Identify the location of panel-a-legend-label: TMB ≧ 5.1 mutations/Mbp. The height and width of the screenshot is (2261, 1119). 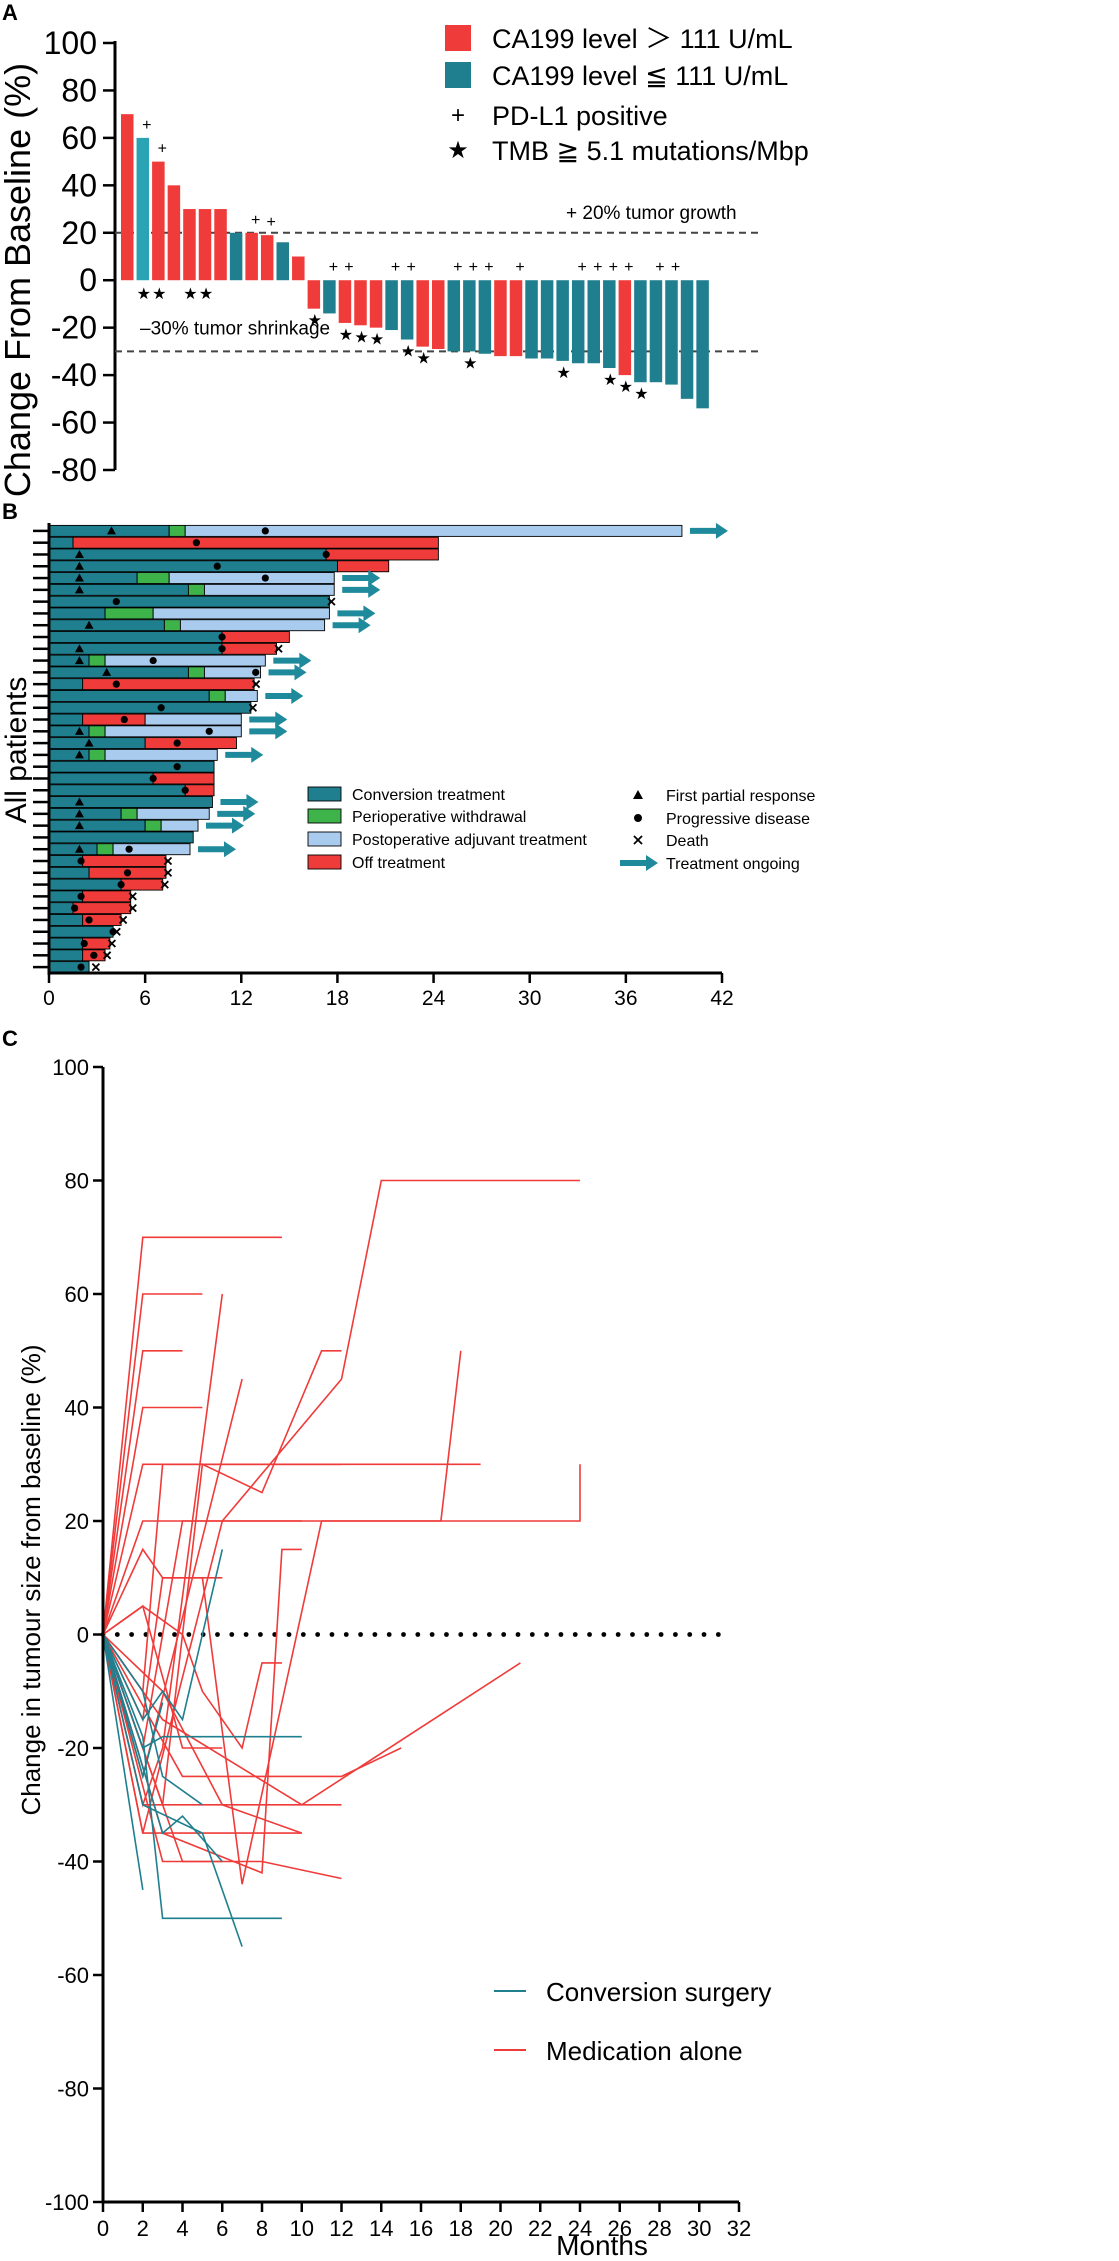
(650, 151).